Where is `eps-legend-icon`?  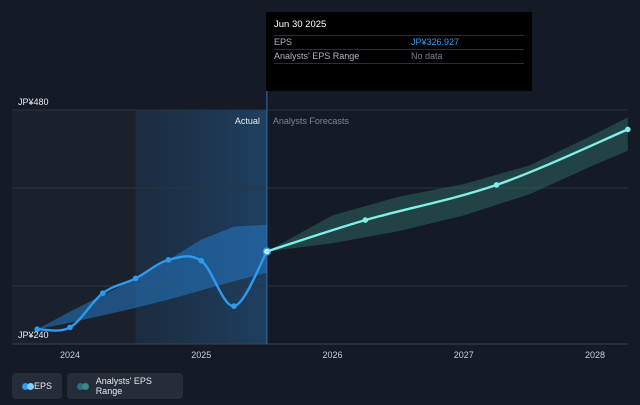
eps-legend-icon is located at coordinates (28, 386).